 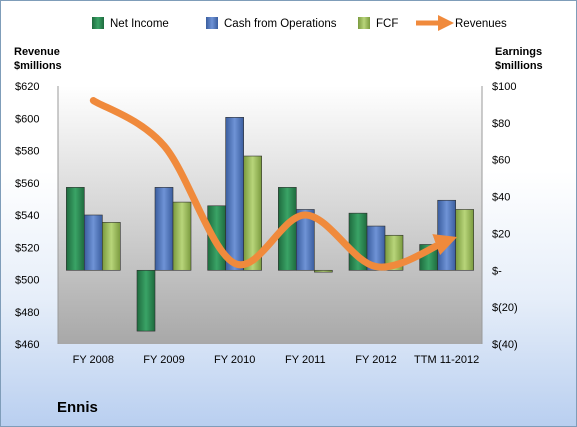 I want to click on legend-swatch-net-income, so click(x=98, y=23).